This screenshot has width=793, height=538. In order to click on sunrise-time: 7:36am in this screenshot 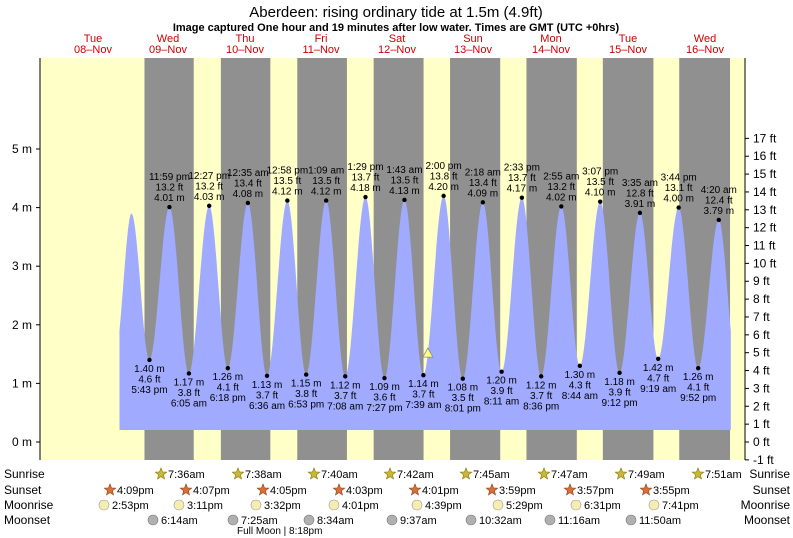, I will do `click(186, 475)`.